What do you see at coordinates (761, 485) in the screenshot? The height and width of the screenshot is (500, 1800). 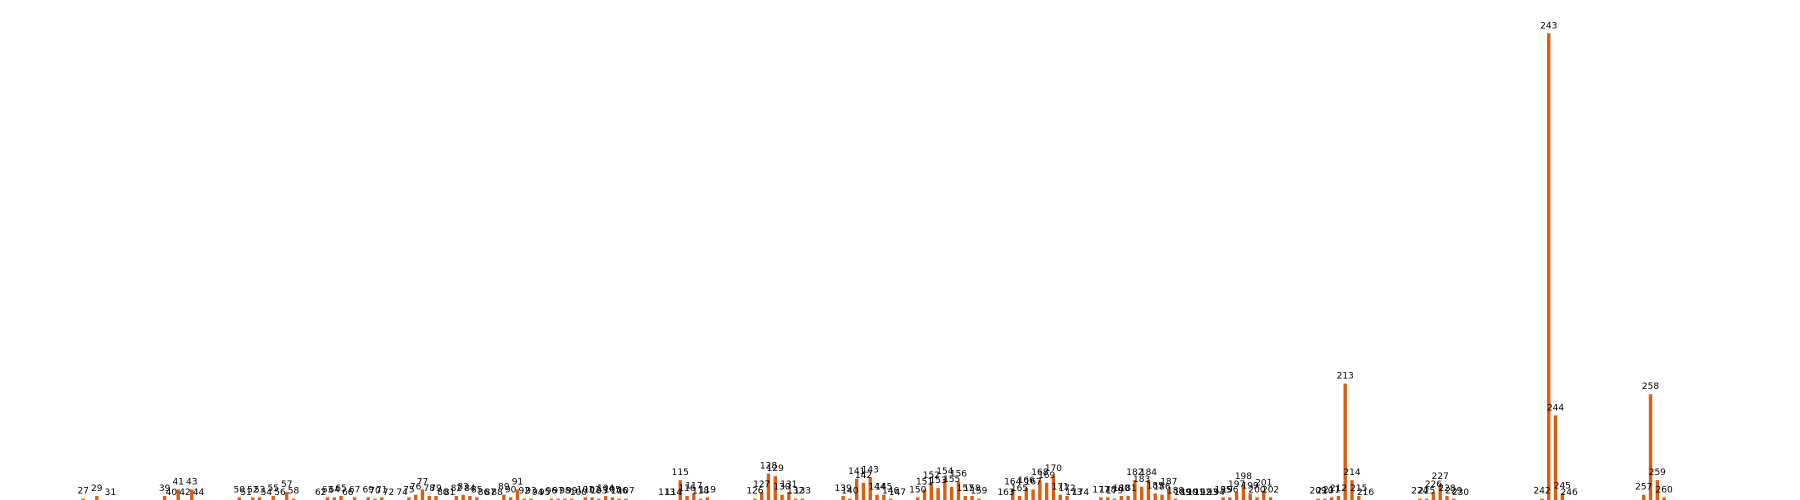 I see `bar-label-127: 127` at bounding box center [761, 485].